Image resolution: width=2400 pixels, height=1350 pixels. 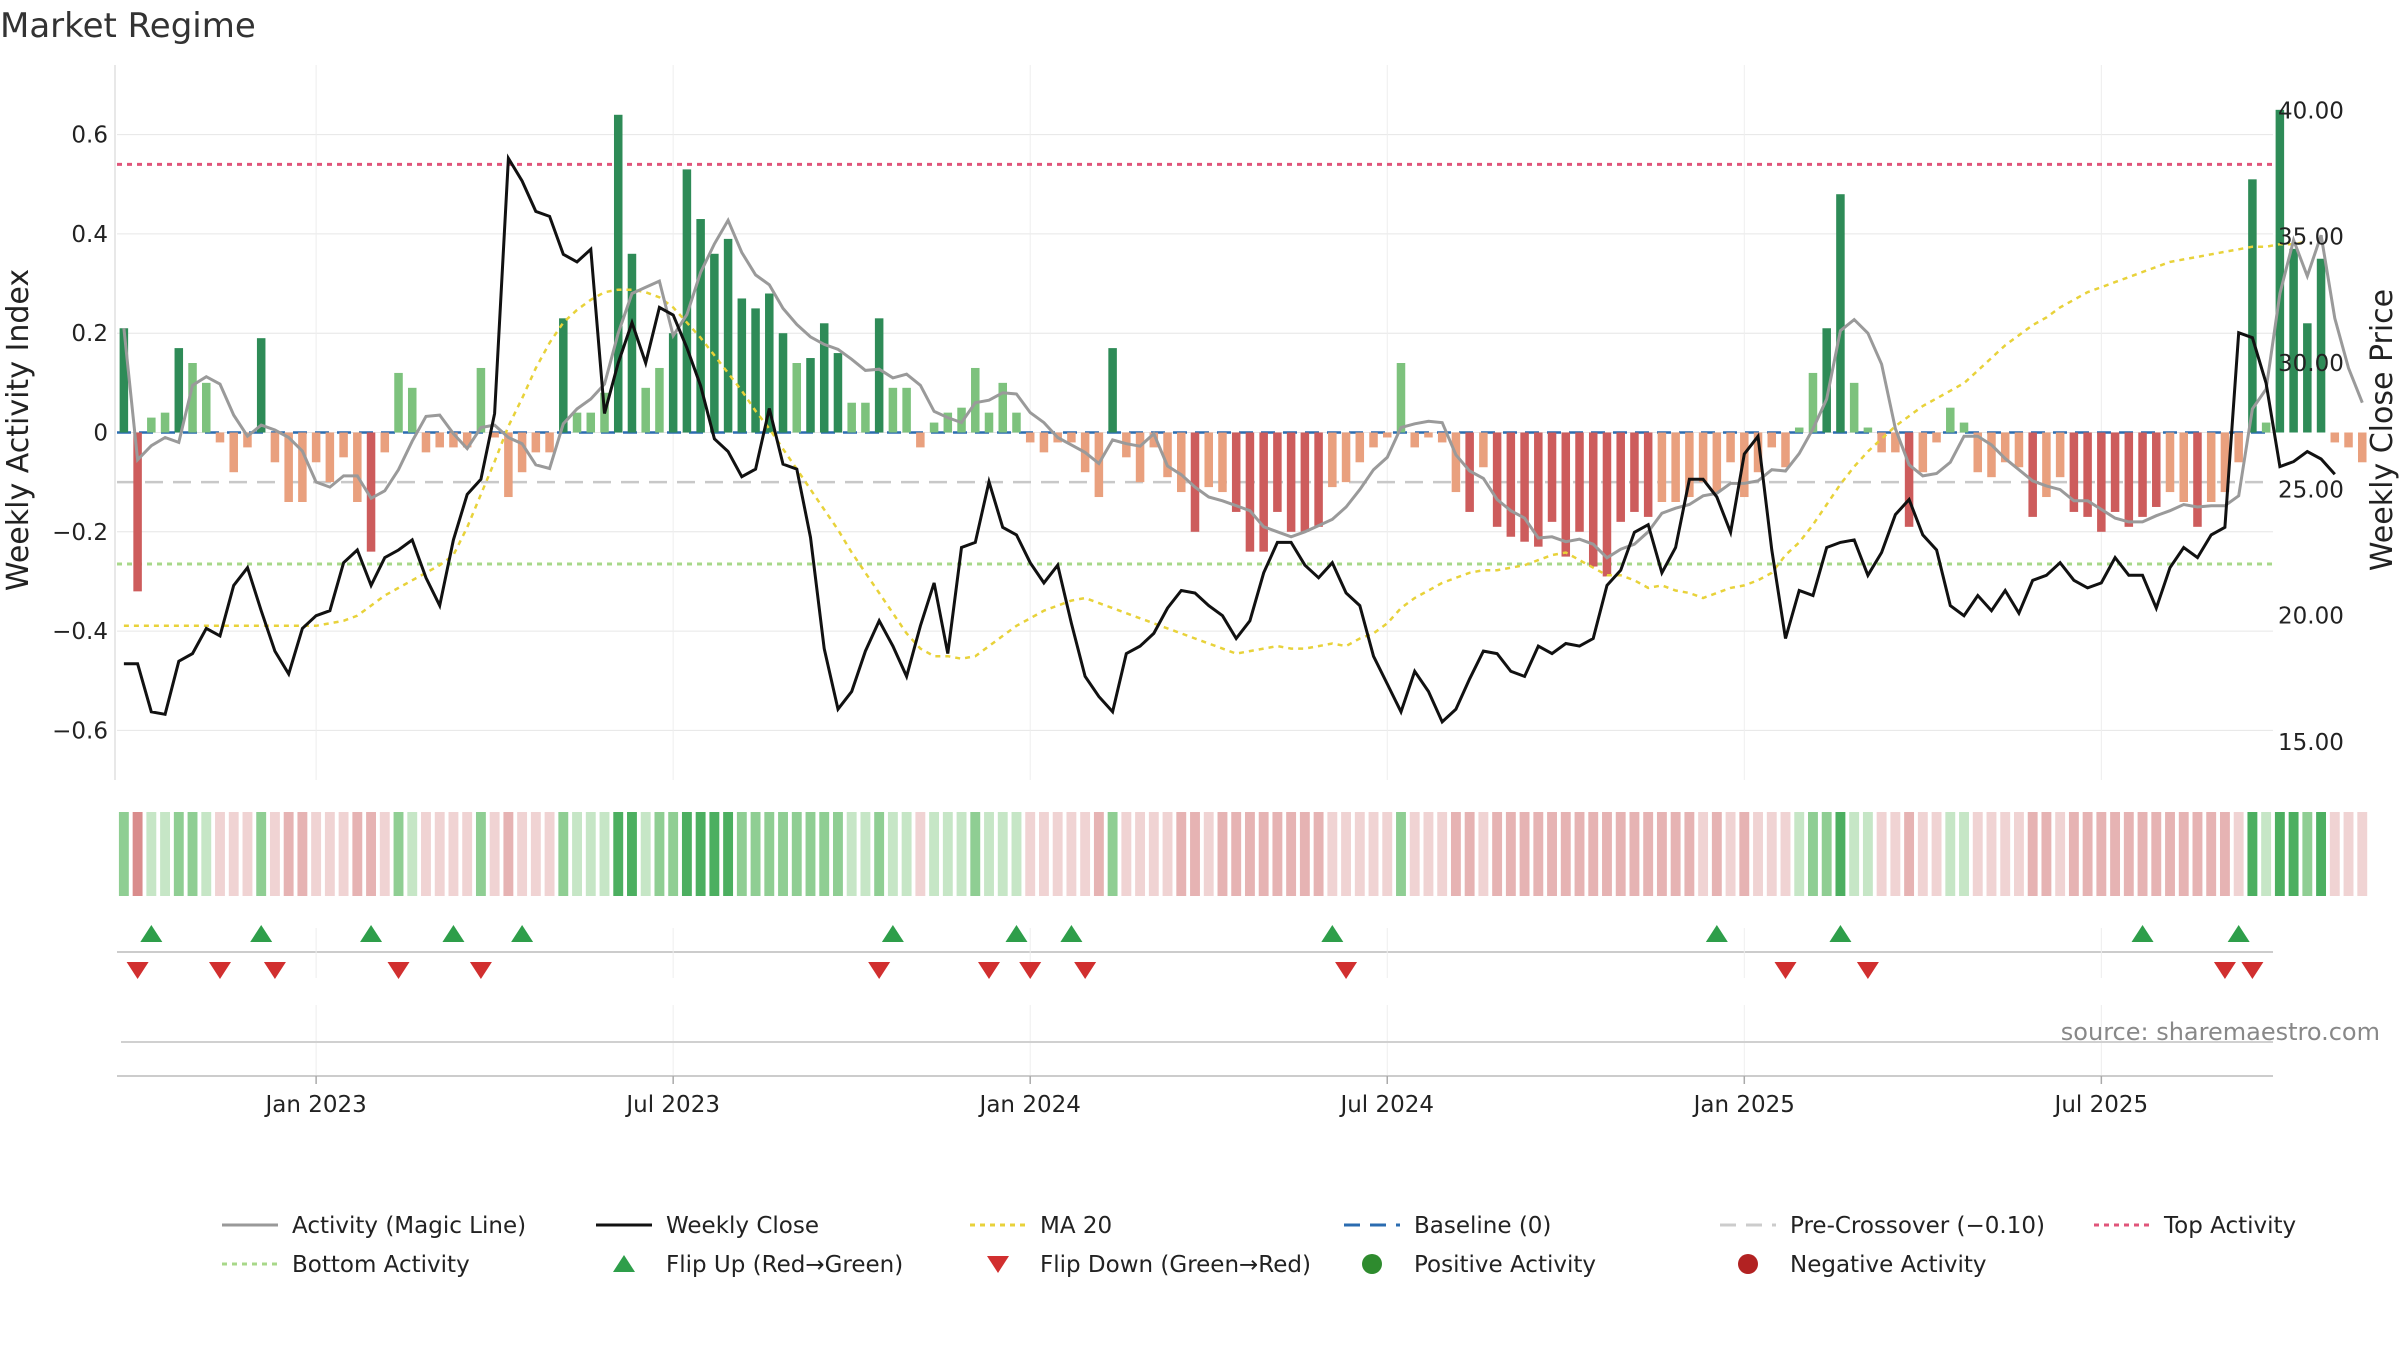 I want to click on legend-label: Activity (Magic Line), so click(x=409, y=1226).